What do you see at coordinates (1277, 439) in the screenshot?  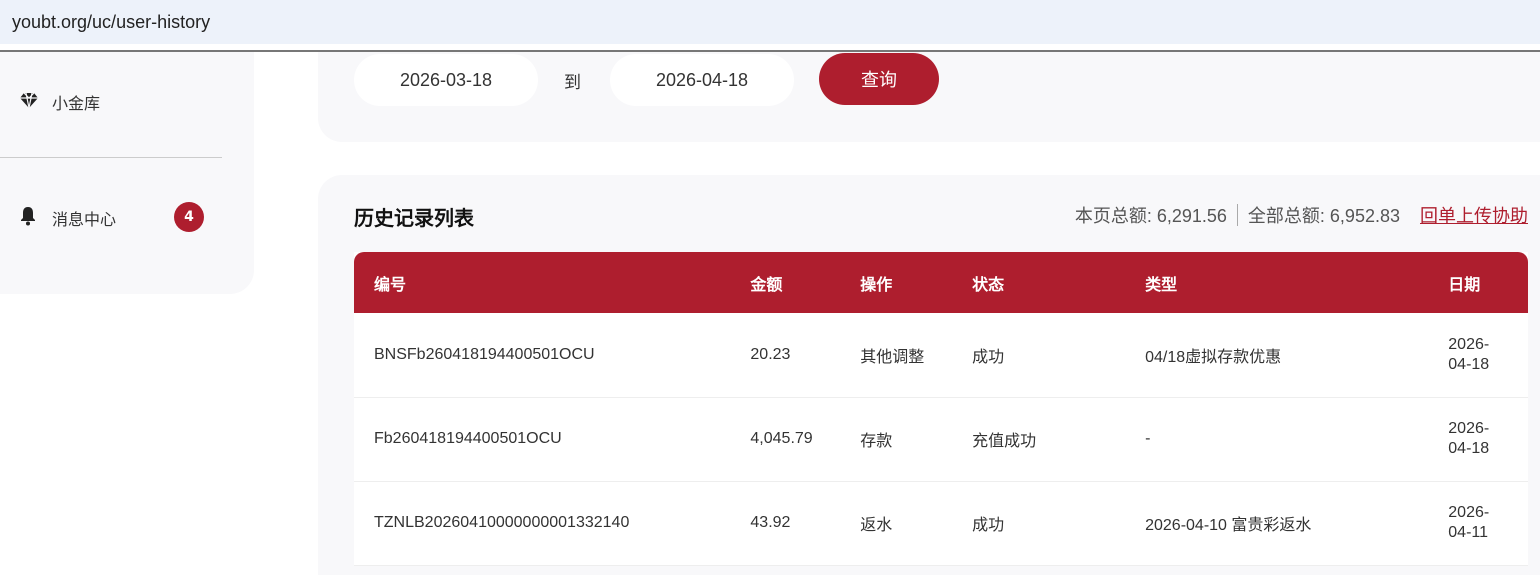 I see `cell-type: -` at bounding box center [1277, 439].